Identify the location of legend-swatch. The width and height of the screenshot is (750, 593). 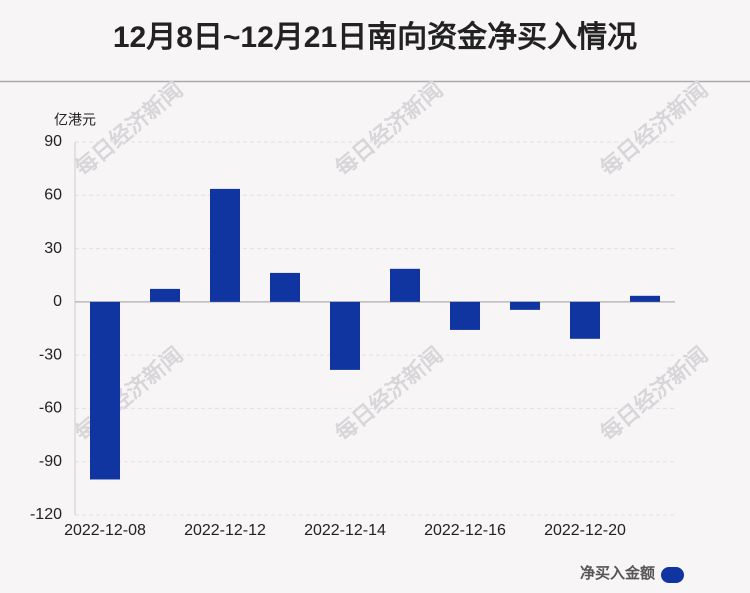
(672, 575).